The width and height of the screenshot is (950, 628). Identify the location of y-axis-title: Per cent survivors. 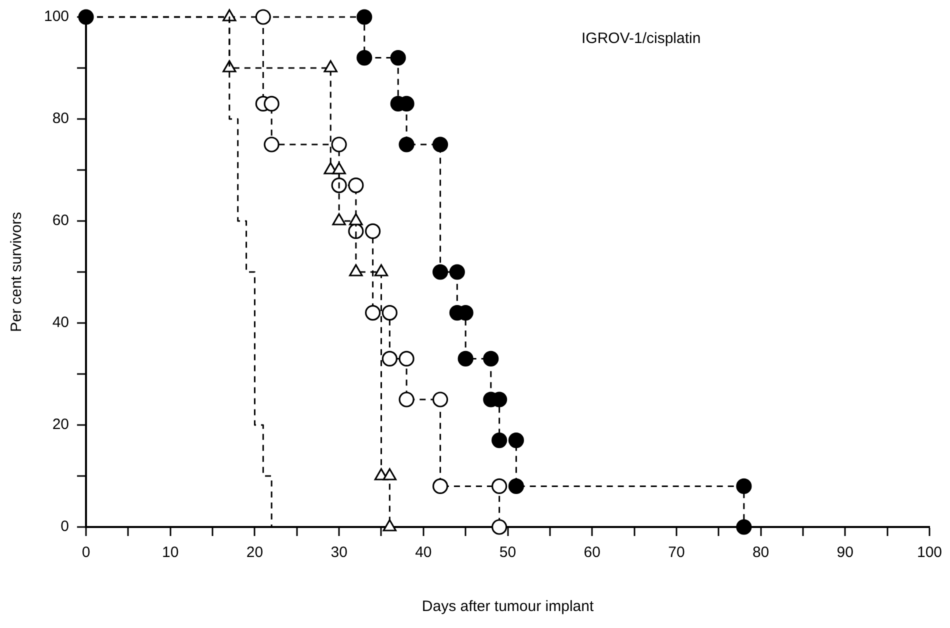
(17, 272).